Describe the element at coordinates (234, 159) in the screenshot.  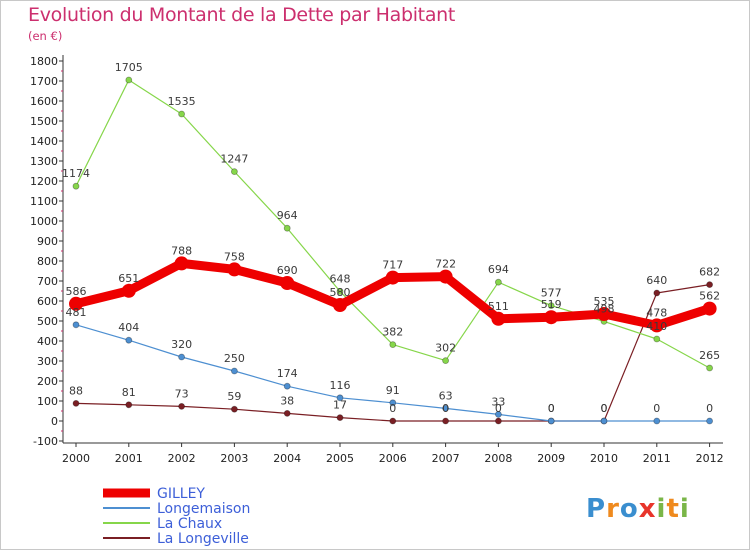
I see `data-label: 1247` at that location.